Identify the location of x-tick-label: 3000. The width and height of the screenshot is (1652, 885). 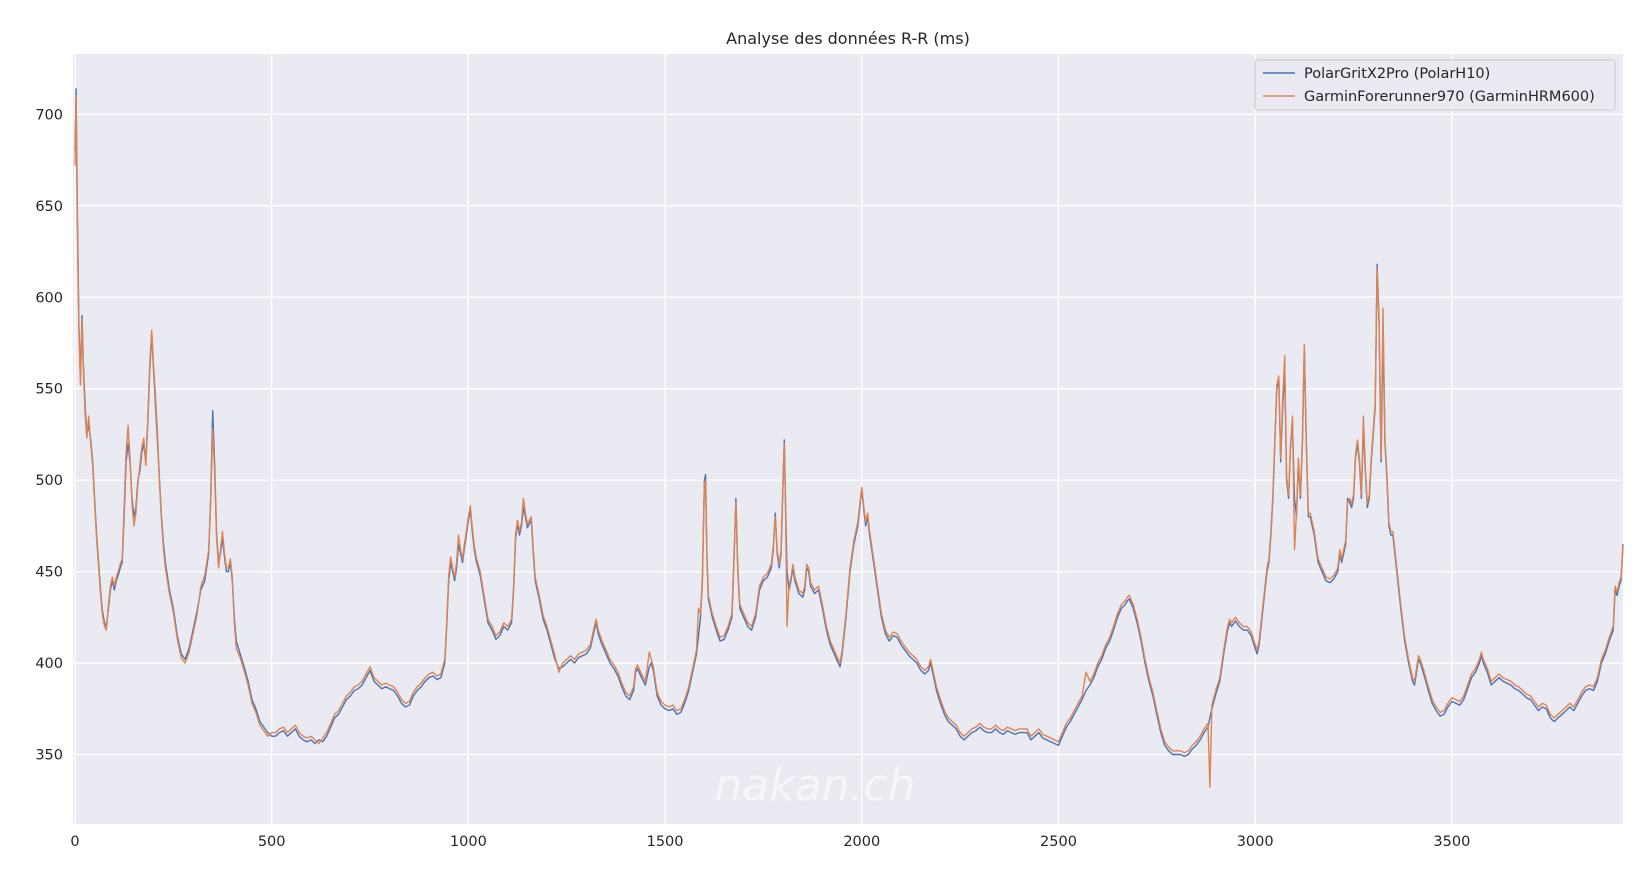
(1255, 842).